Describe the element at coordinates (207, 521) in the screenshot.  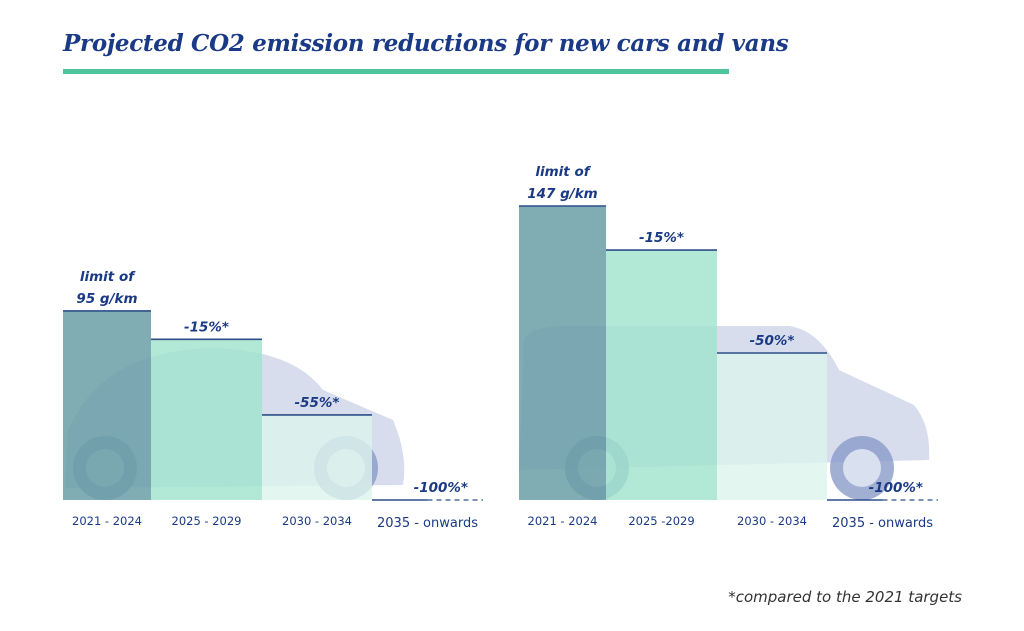
I see `category-label: 2025 - 2029` at that location.